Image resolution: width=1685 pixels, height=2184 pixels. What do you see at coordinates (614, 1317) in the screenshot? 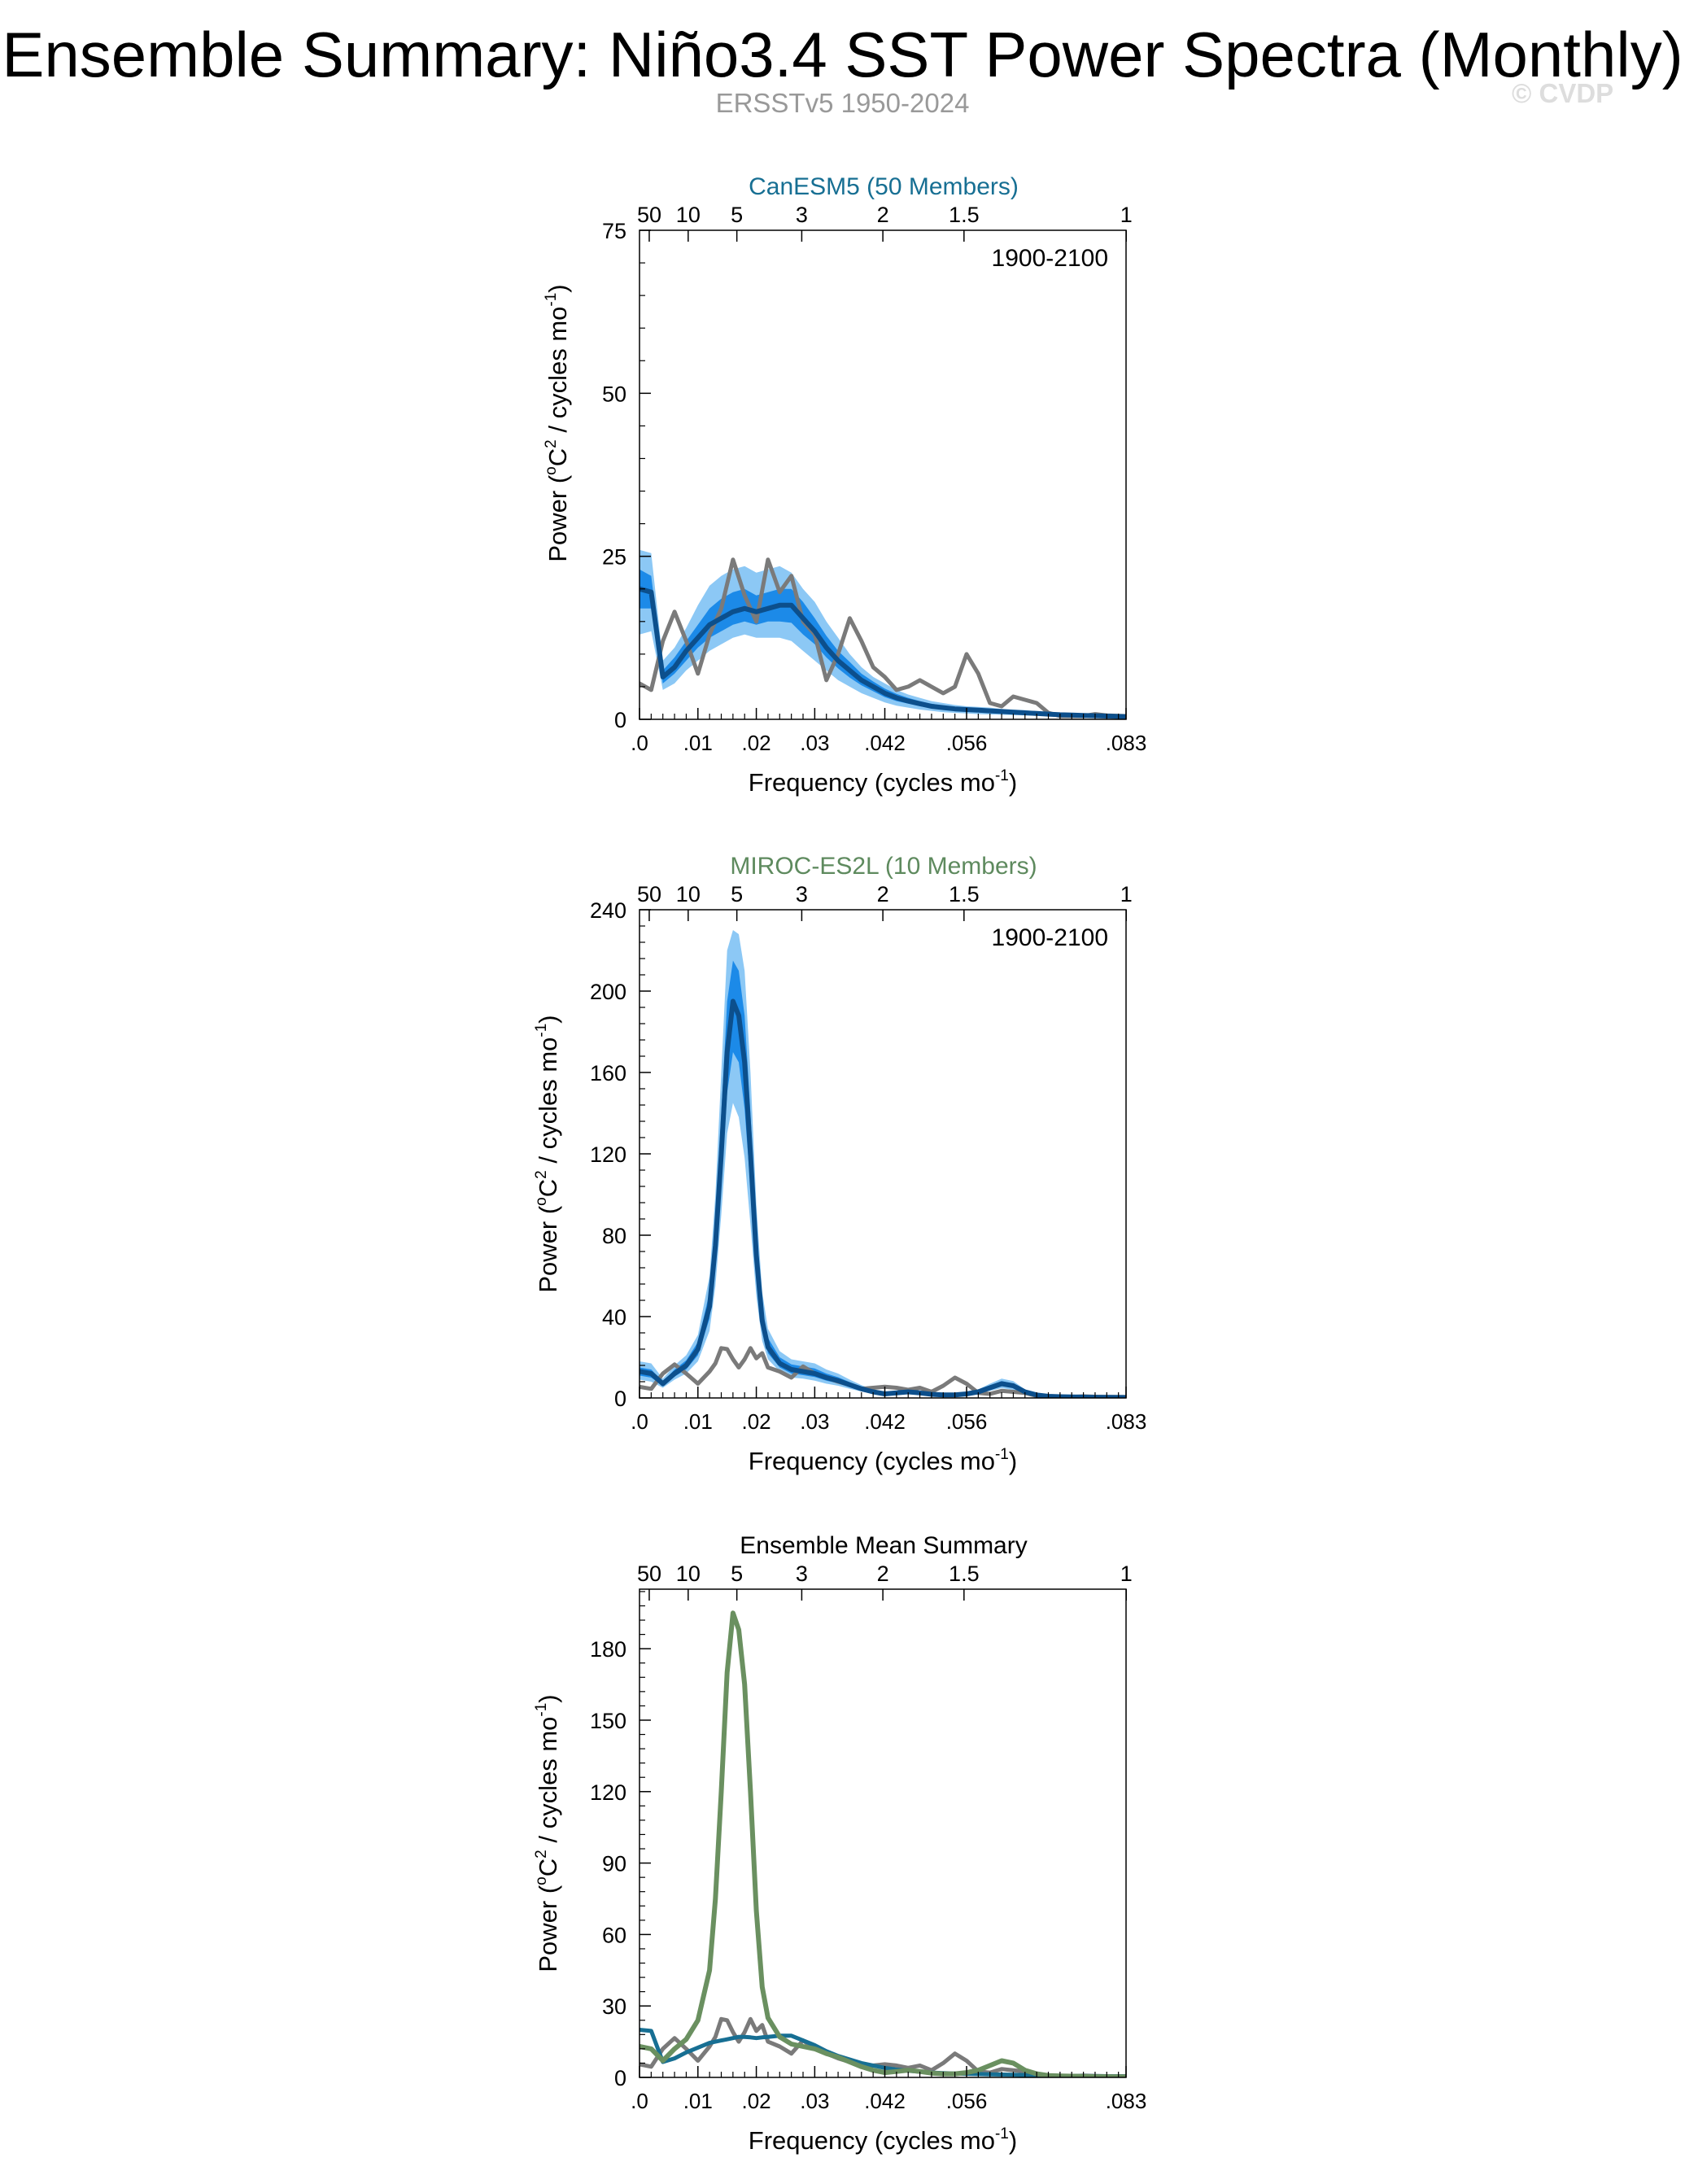
I see `y-tick-label: 40` at bounding box center [614, 1317].